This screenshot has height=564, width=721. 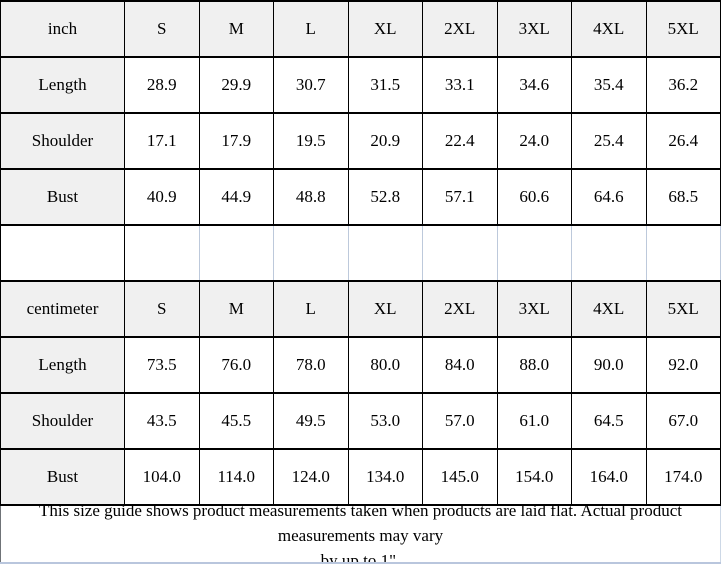 What do you see at coordinates (460, 141) in the screenshot?
I see `value-cell: 22.4` at bounding box center [460, 141].